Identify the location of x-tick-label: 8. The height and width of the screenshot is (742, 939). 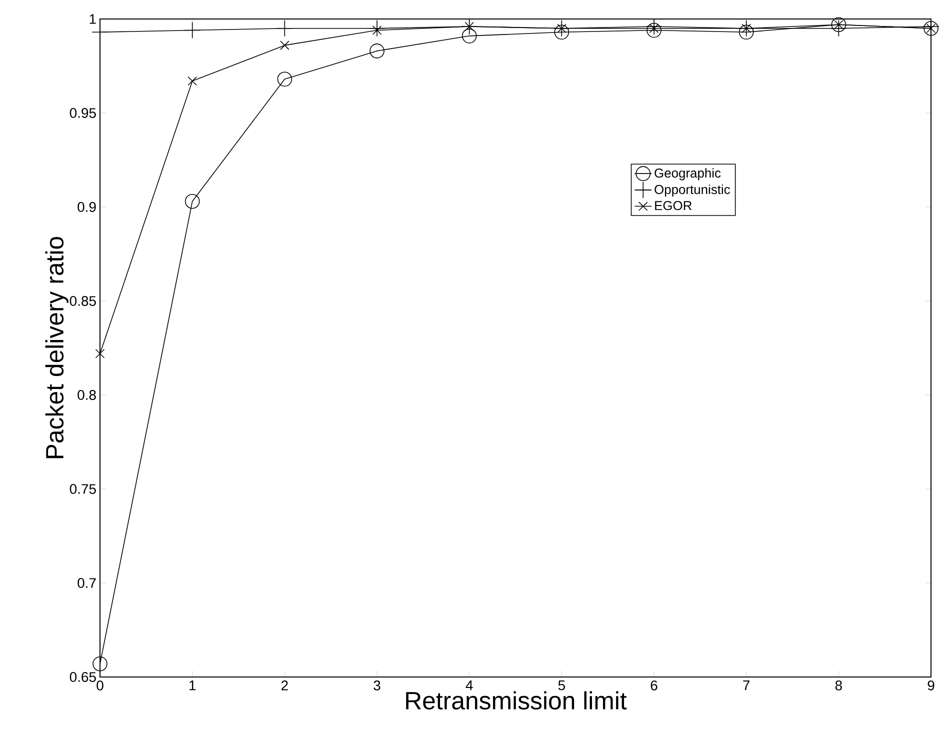
(838, 685).